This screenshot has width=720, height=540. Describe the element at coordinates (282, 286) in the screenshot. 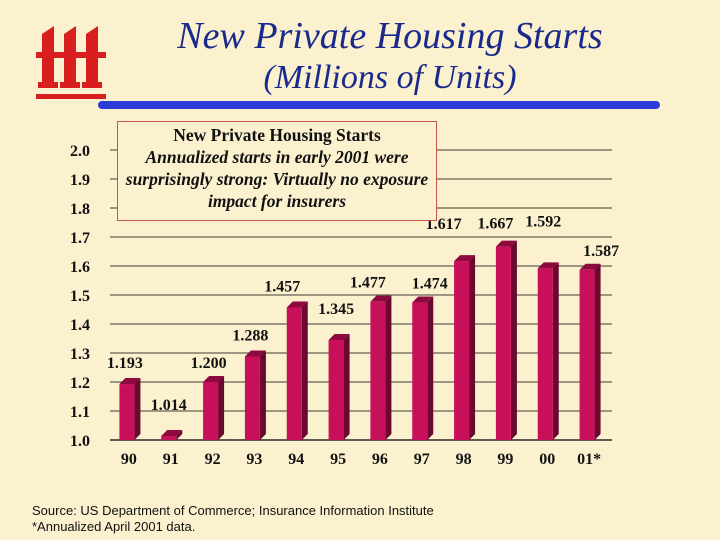

I see `bar-value-label: 1.457` at that location.